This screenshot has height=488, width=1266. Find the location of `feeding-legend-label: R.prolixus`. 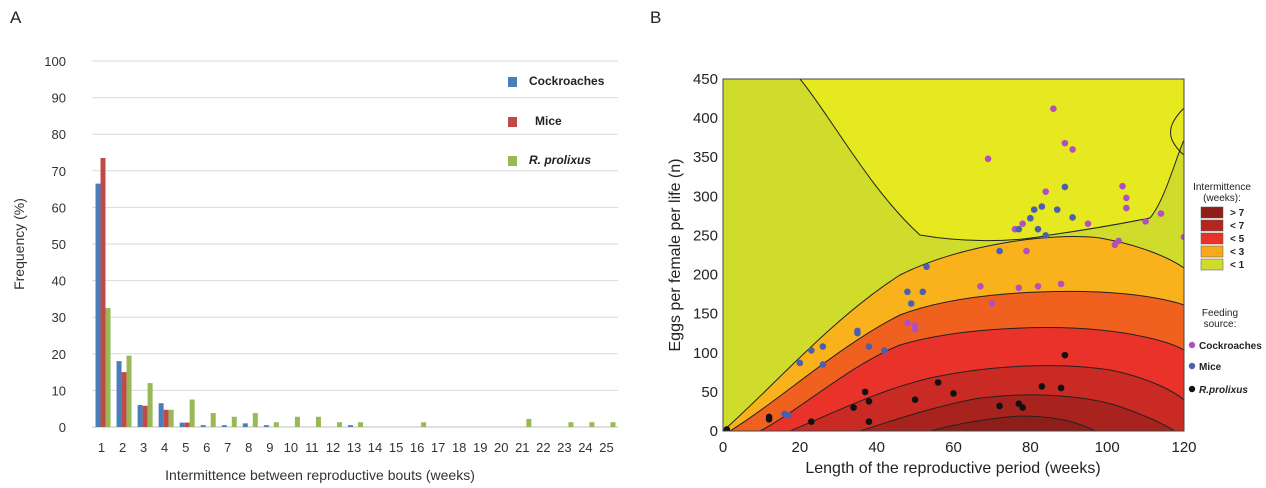

feeding-legend-label: R.prolixus is located at coordinates (1223, 390).